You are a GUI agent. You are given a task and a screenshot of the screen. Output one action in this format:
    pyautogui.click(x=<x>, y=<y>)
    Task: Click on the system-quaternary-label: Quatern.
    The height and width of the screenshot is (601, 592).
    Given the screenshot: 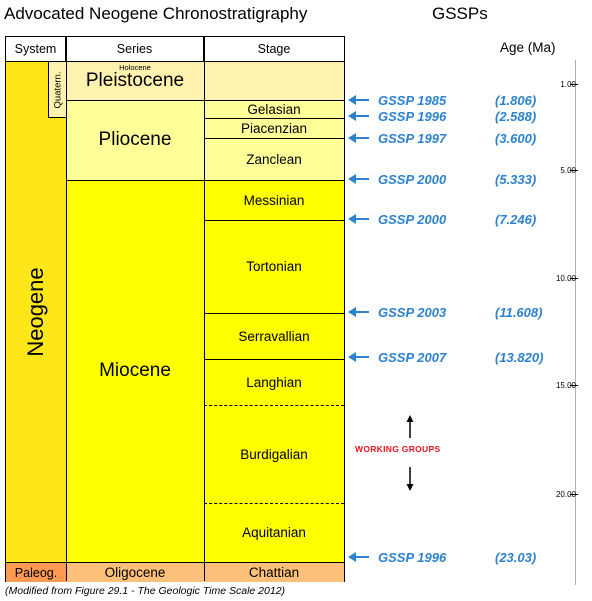 What is the action you would take?
    pyautogui.click(x=57, y=89)
    